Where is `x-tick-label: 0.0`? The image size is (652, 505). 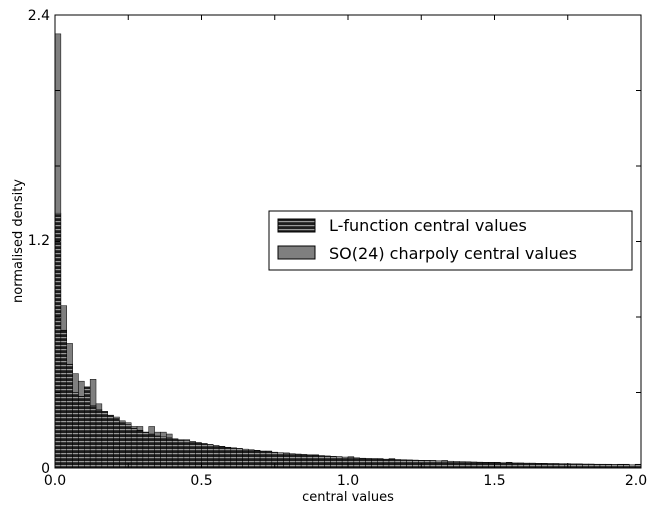 x-tick-label: 0.0 is located at coordinates (55, 481).